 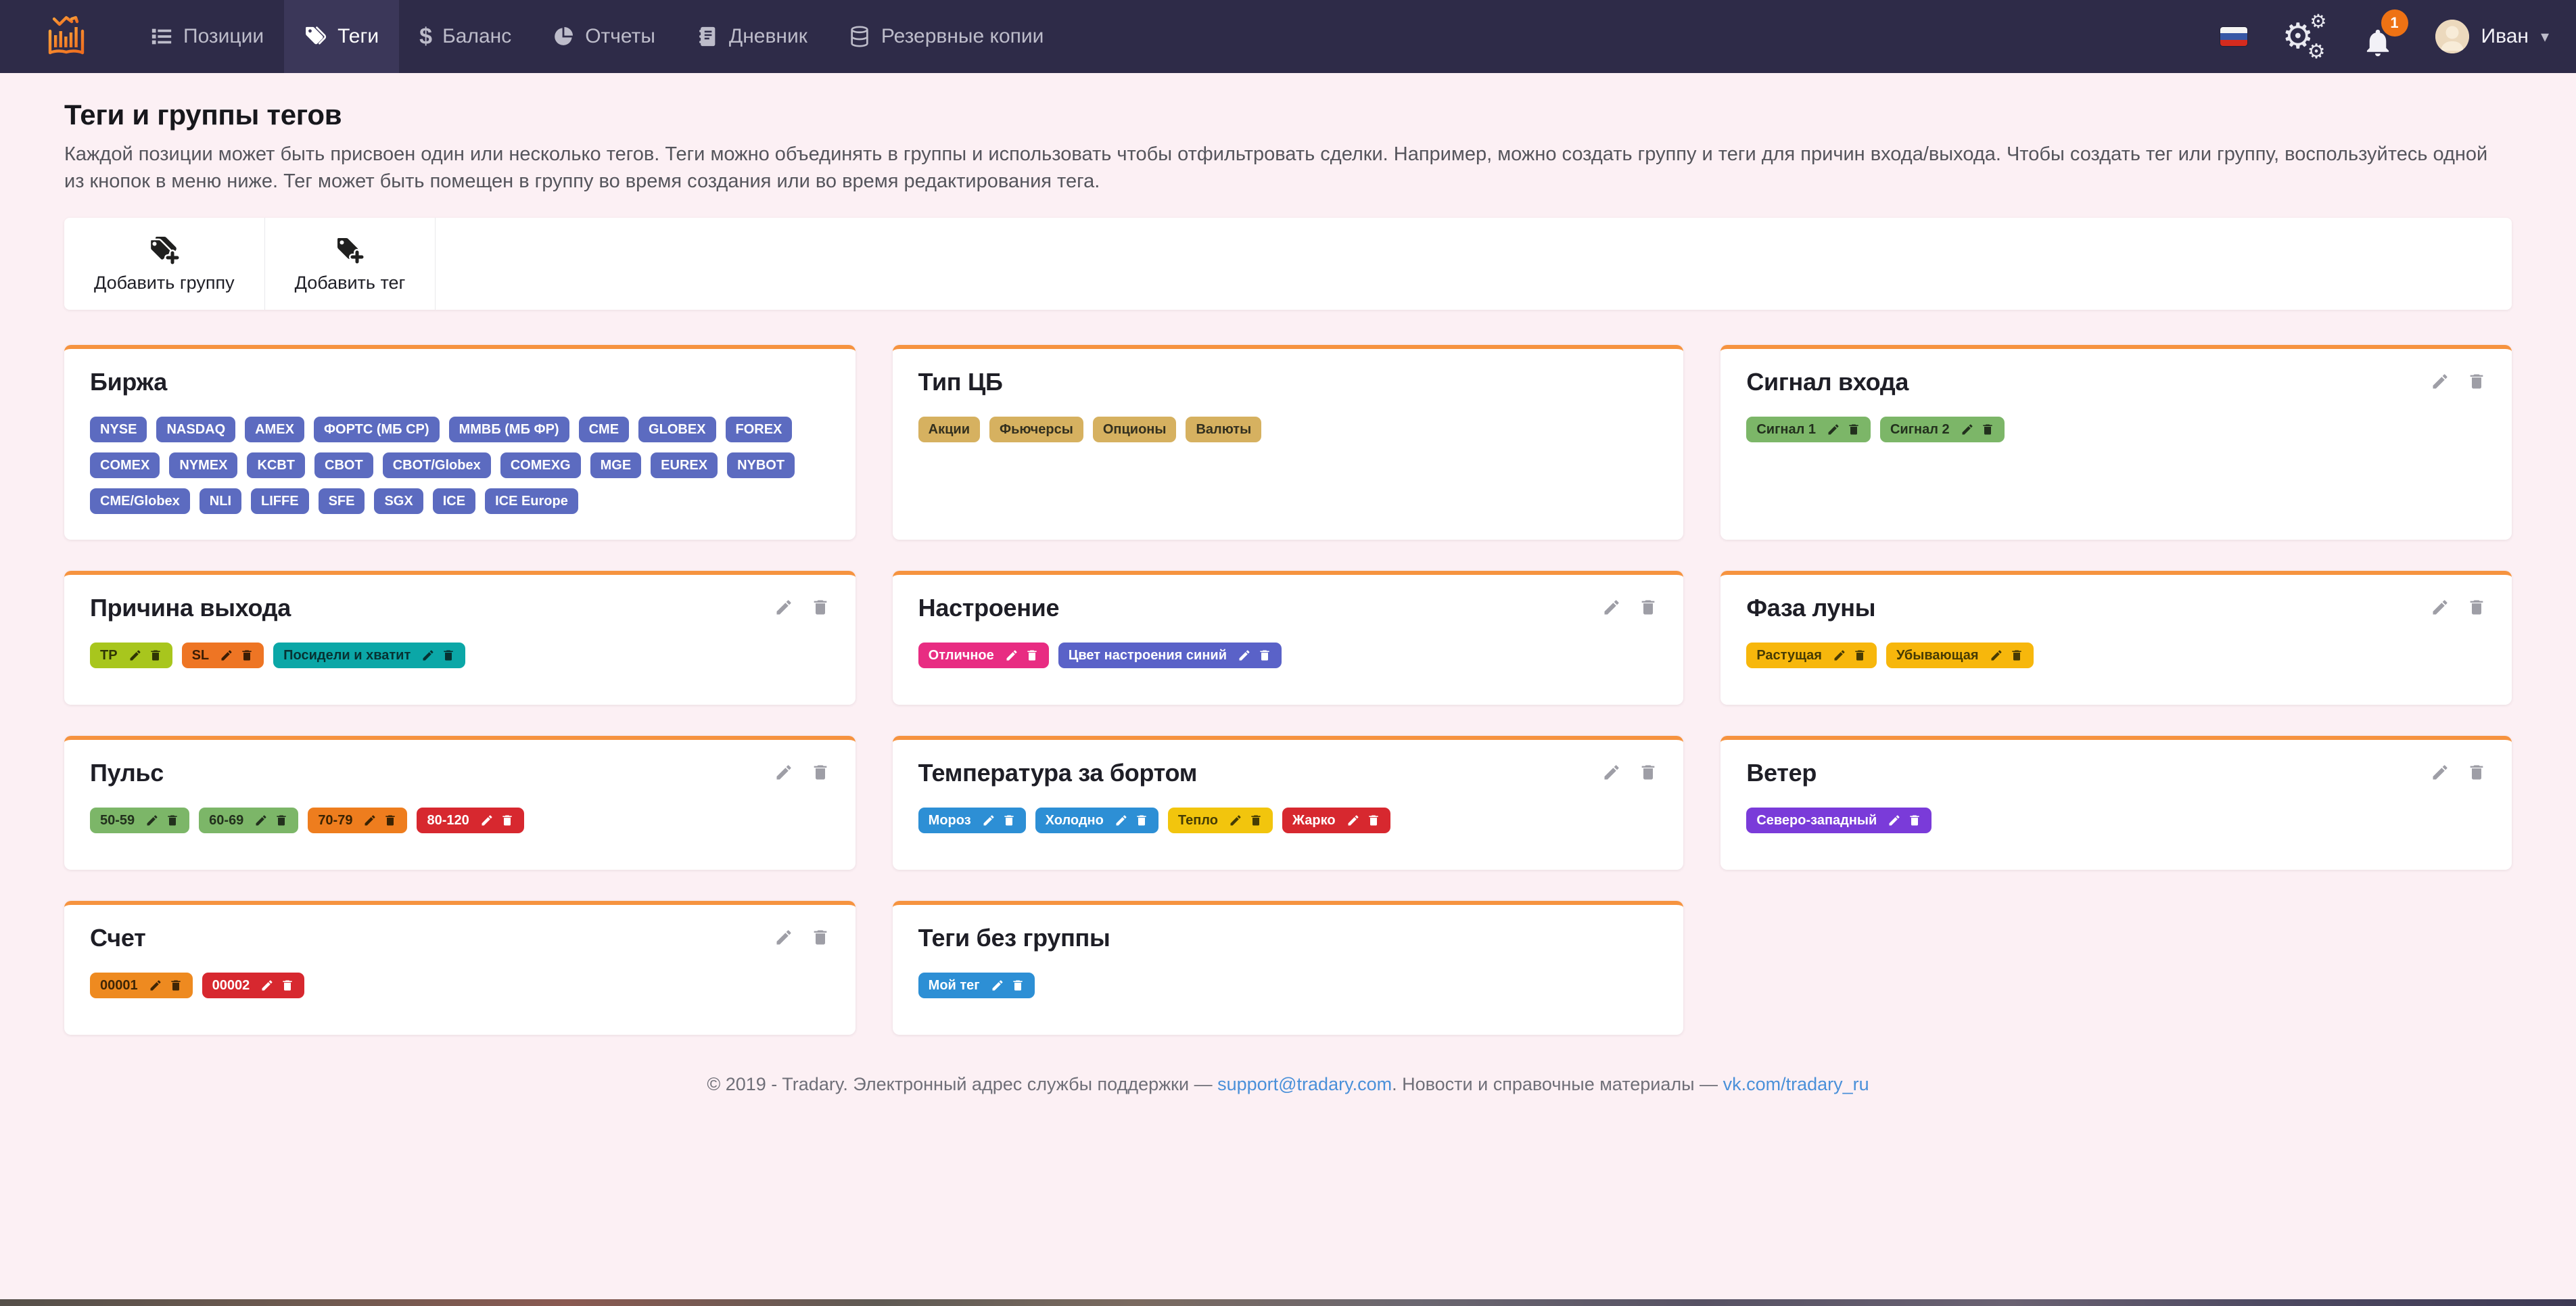 I want to click on trash-icon, so click(x=1373, y=820).